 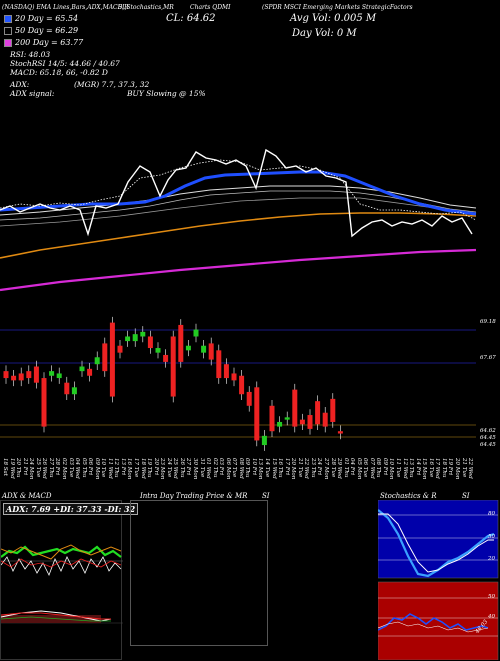 I want to click on avg-vol-label: Avg Vol: 0.005 M, so click(x=333, y=18).